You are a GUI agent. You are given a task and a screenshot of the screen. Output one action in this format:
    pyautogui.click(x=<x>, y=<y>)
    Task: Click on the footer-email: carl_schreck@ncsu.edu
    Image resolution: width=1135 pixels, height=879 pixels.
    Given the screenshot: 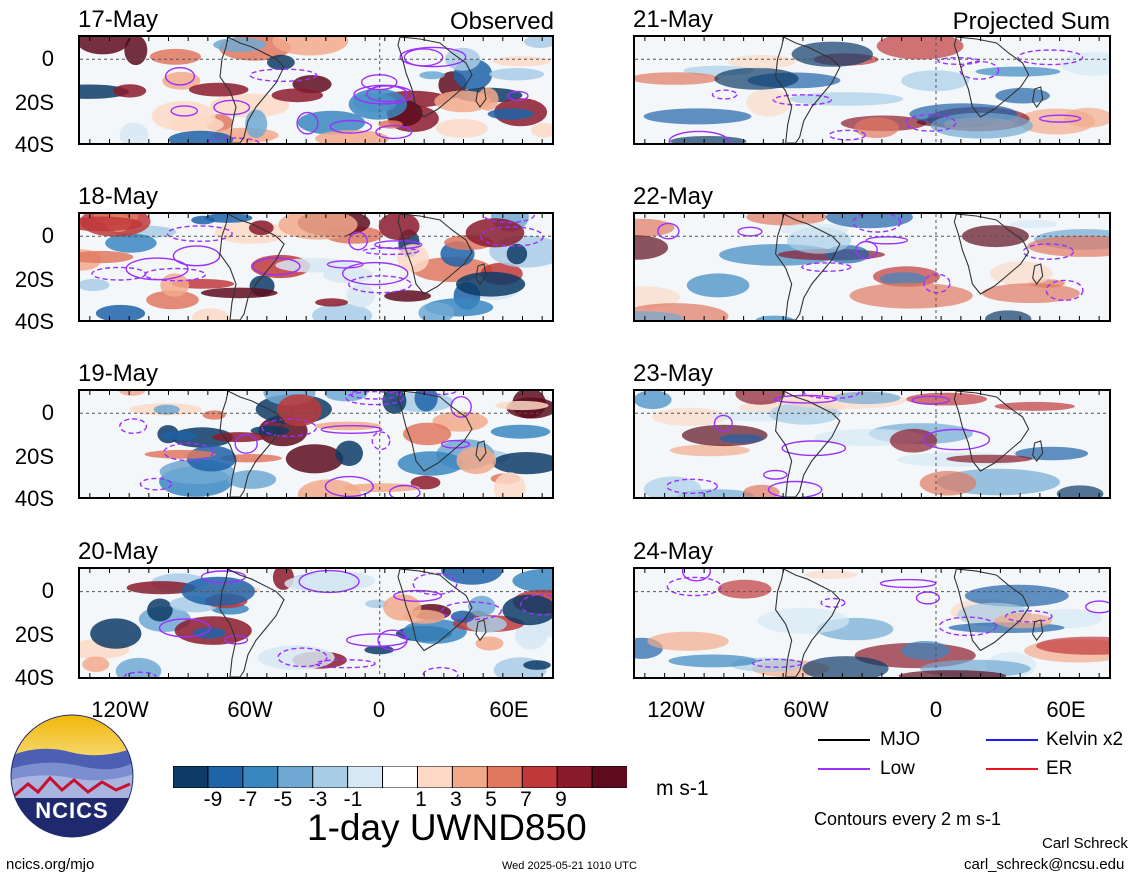 What is the action you would take?
    pyautogui.click(x=1044, y=864)
    